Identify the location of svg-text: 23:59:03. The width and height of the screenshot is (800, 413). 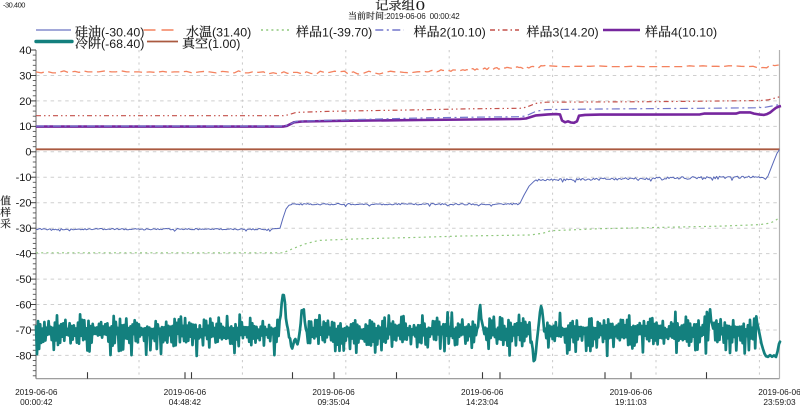
(779, 402).